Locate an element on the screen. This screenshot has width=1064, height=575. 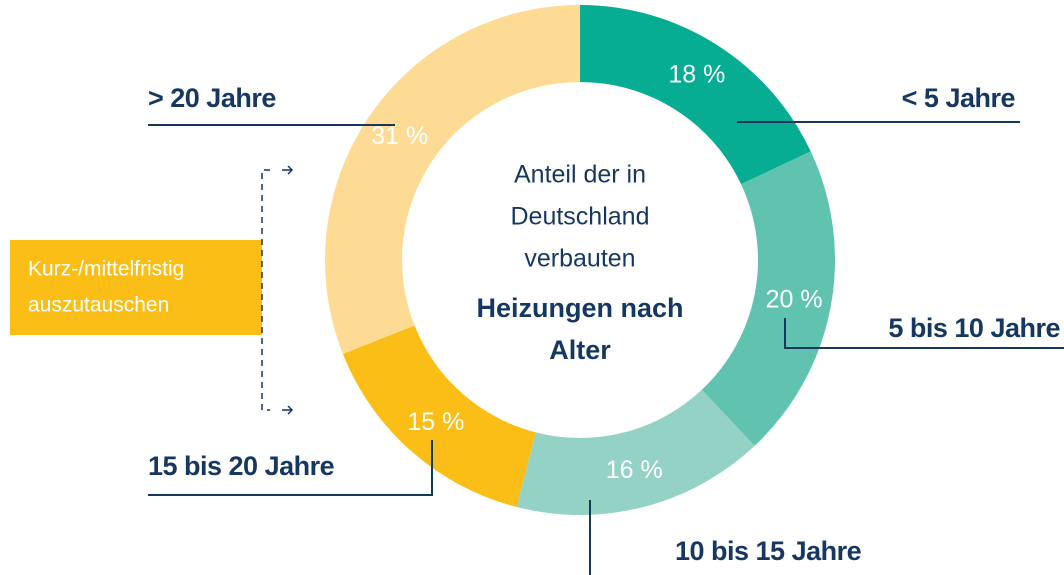
value-label: 18 % is located at coordinates (696, 75).